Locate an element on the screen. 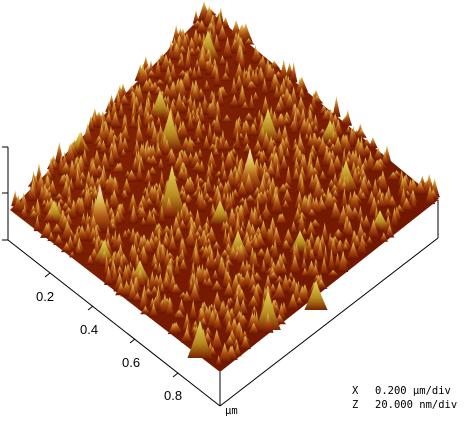  x-tick-label: 0.6 is located at coordinates (131, 362).